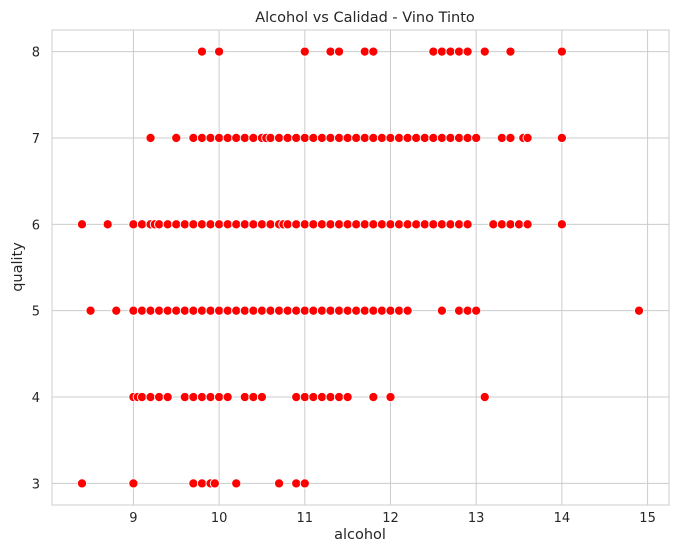  What do you see at coordinates (133, 518) in the screenshot?
I see `x-tick-label: 9` at bounding box center [133, 518].